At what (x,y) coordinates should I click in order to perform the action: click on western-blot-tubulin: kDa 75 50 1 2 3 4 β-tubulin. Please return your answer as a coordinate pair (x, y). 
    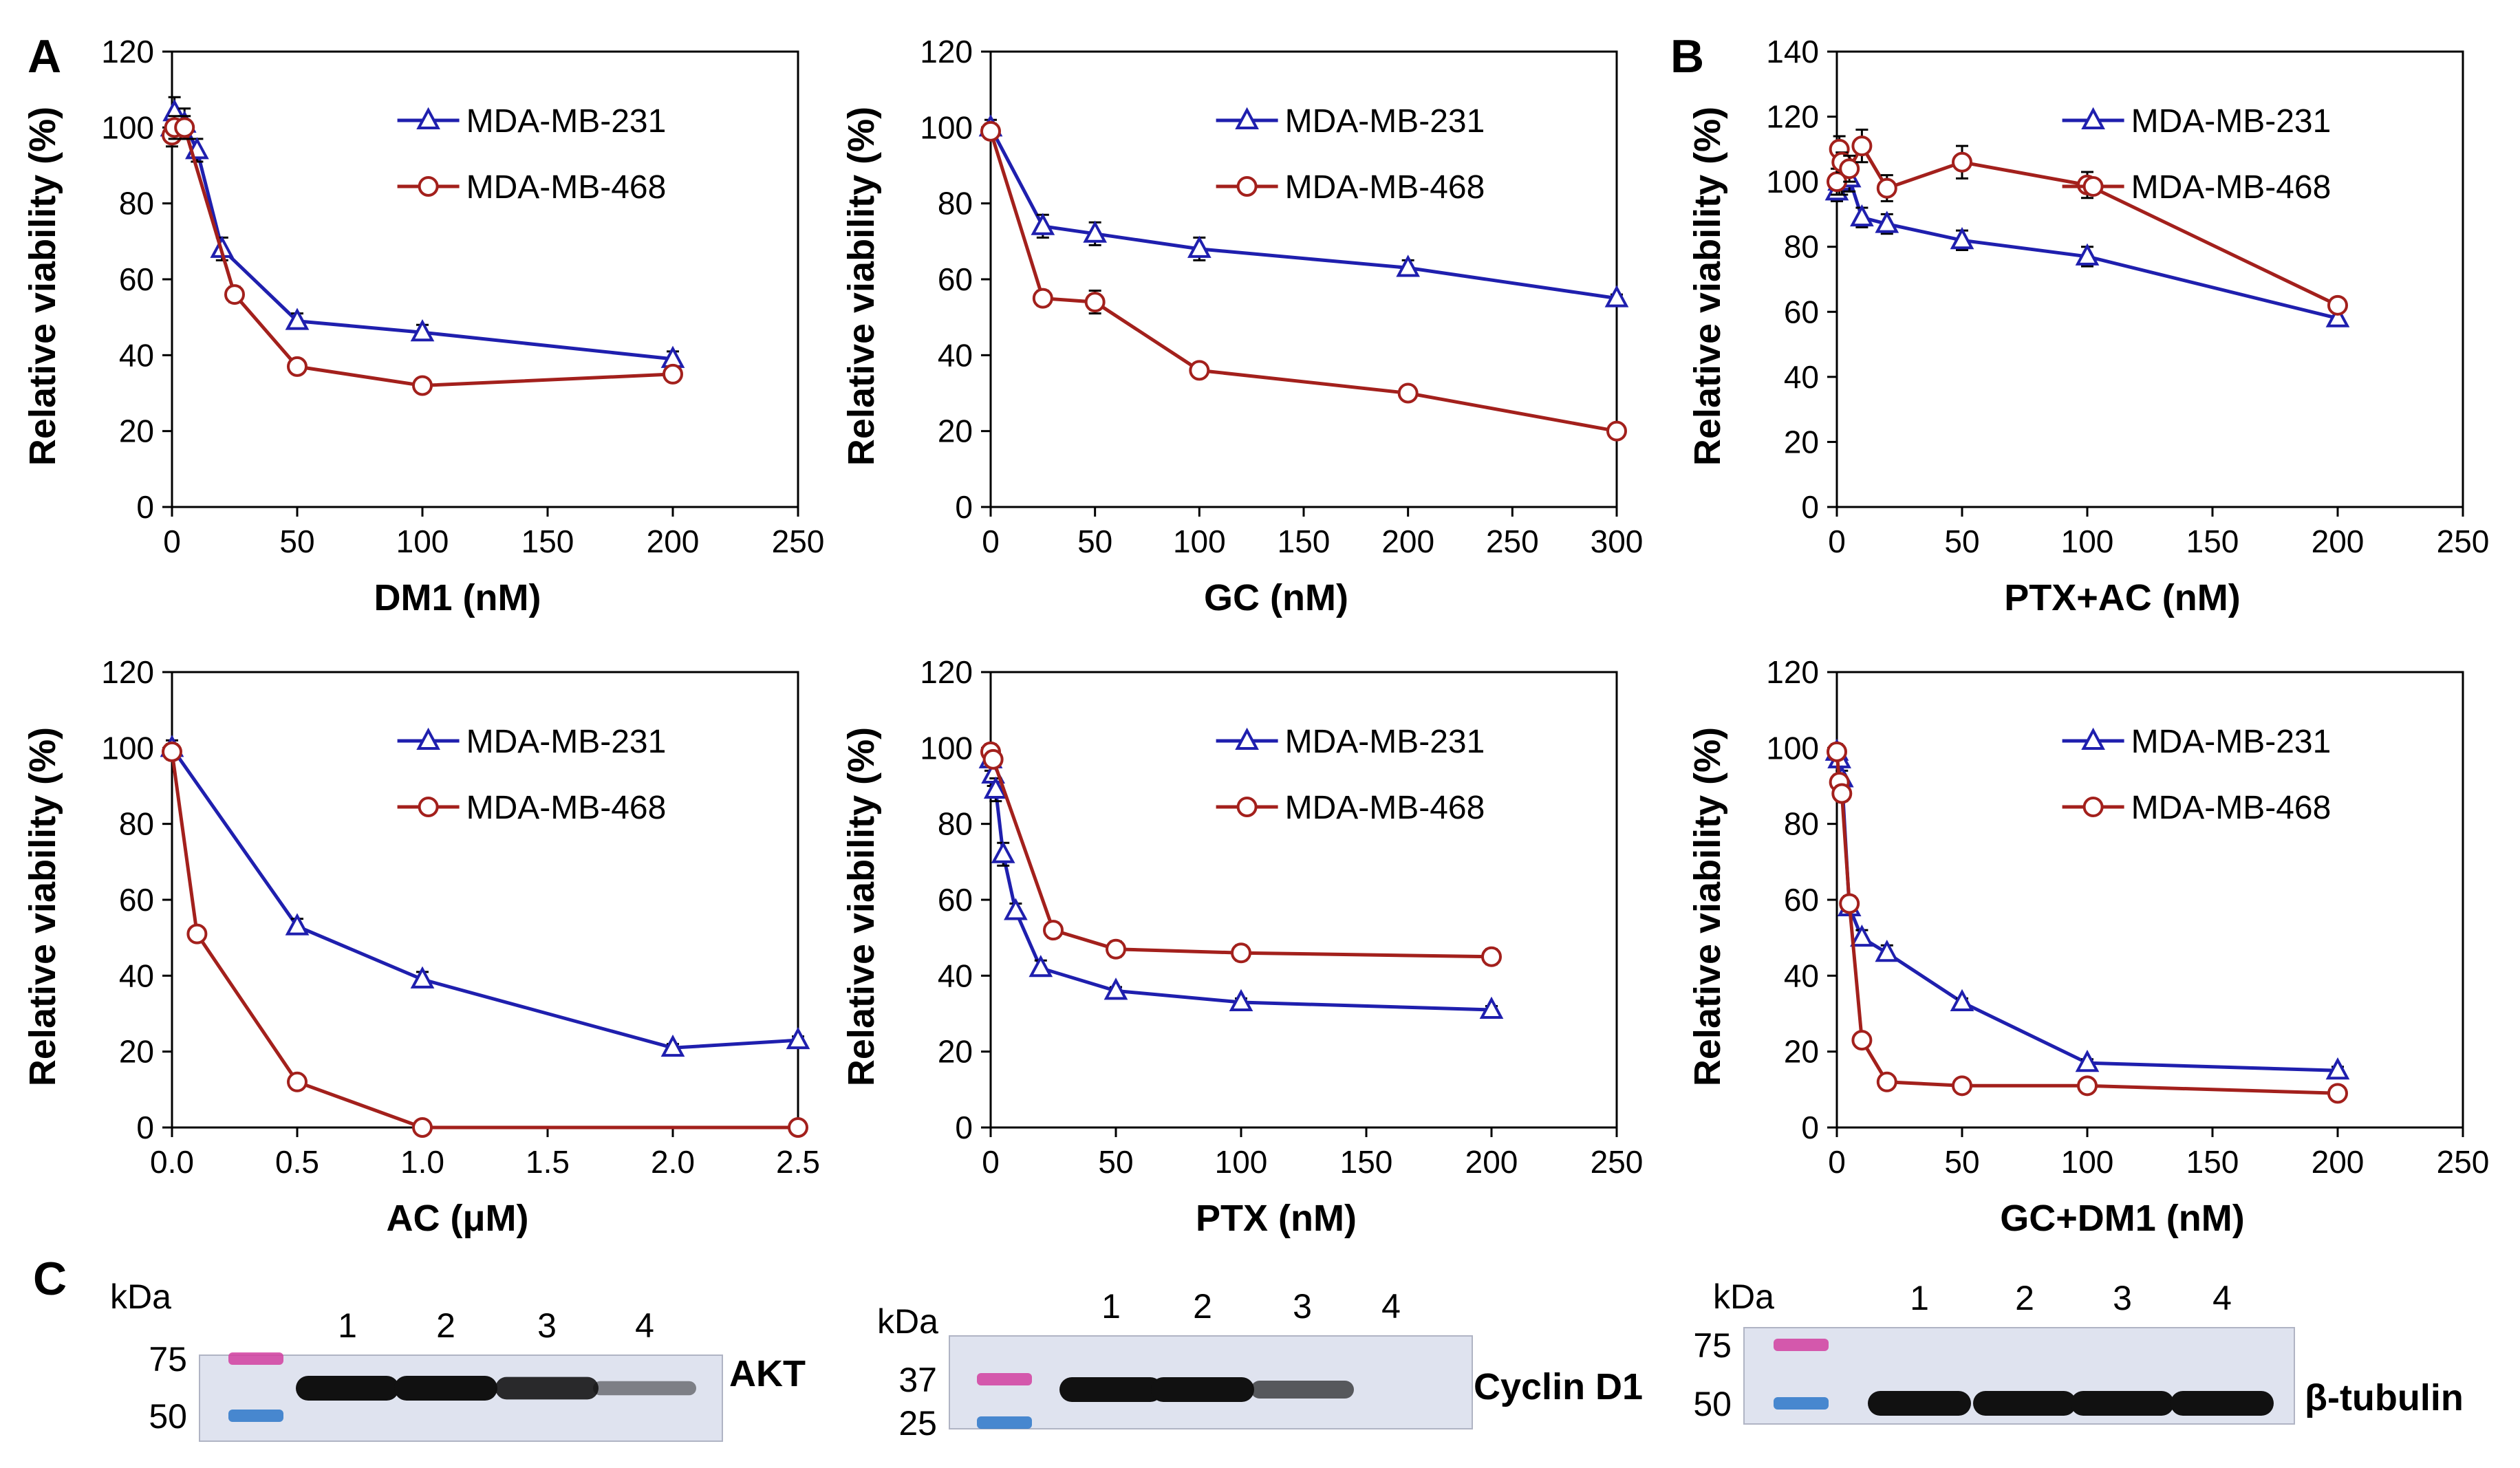
    Looking at the image, I should click on (2078, 1351).